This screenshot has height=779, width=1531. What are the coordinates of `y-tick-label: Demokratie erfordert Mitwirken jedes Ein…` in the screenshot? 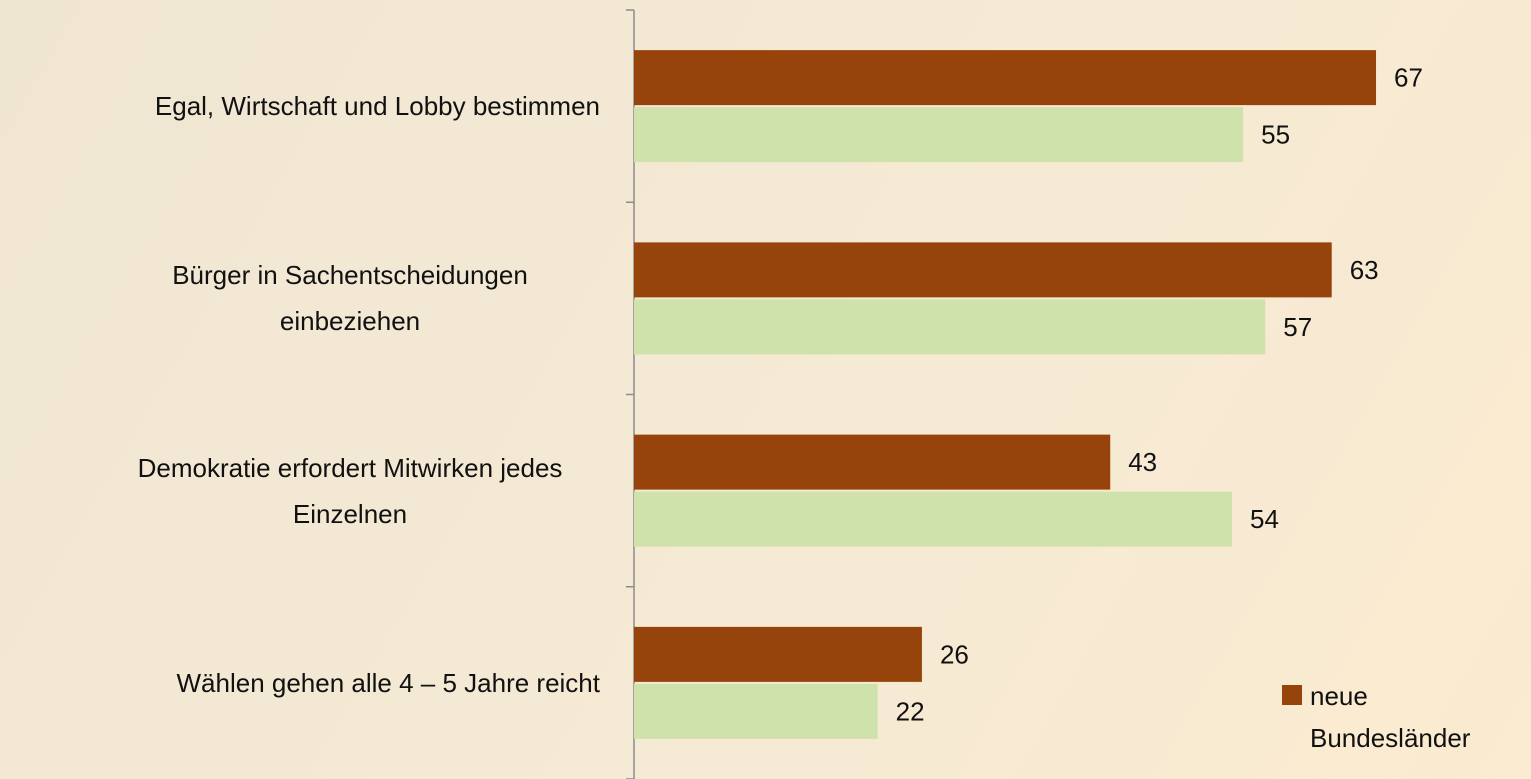 It's located at (300, 491).